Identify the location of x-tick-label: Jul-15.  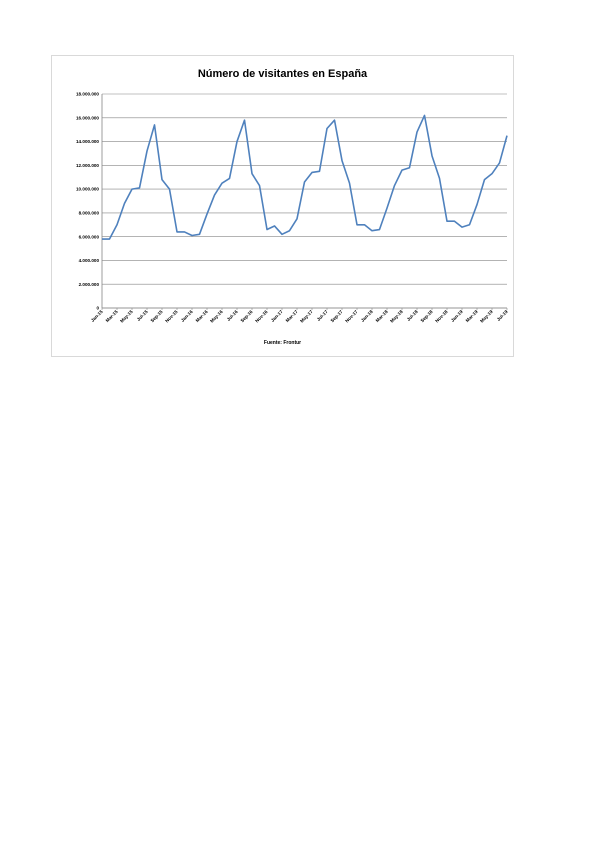
(142, 315).